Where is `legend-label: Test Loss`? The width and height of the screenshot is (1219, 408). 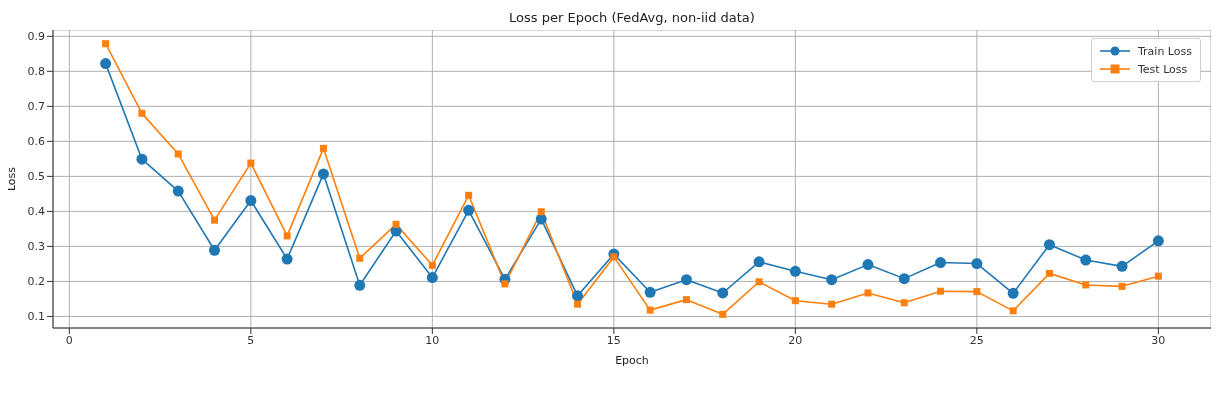
legend-label: Test Loss is located at coordinates (1162, 69).